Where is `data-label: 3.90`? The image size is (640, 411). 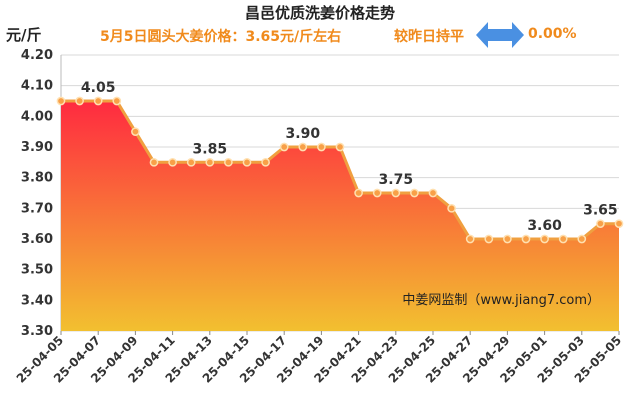 data-label: 3.90 is located at coordinates (303, 134).